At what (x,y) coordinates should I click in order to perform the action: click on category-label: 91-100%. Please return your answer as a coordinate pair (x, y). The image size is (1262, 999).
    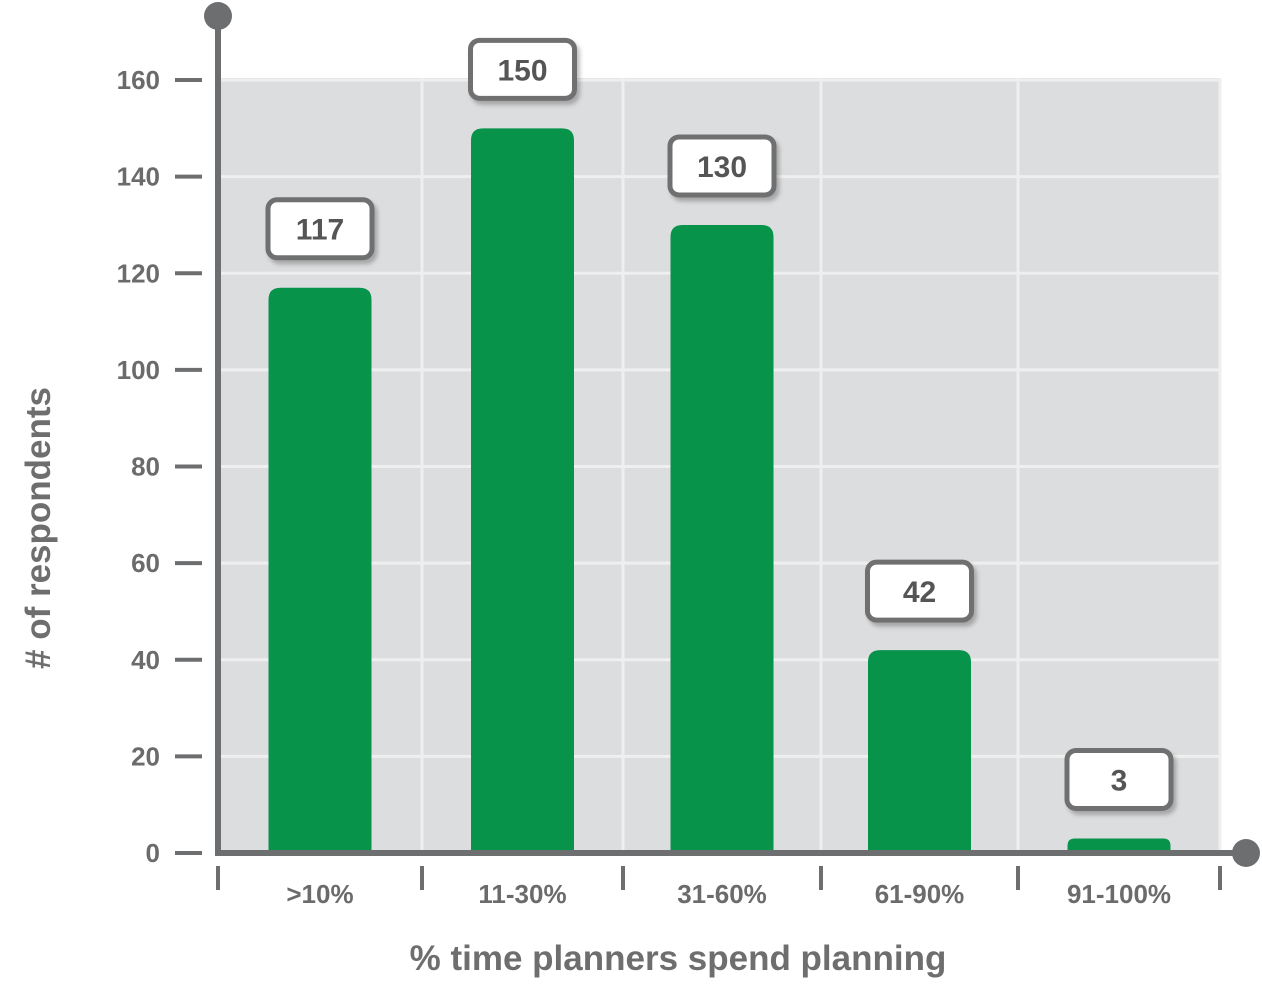
    Looking at the image, I should click on (1119, 894).